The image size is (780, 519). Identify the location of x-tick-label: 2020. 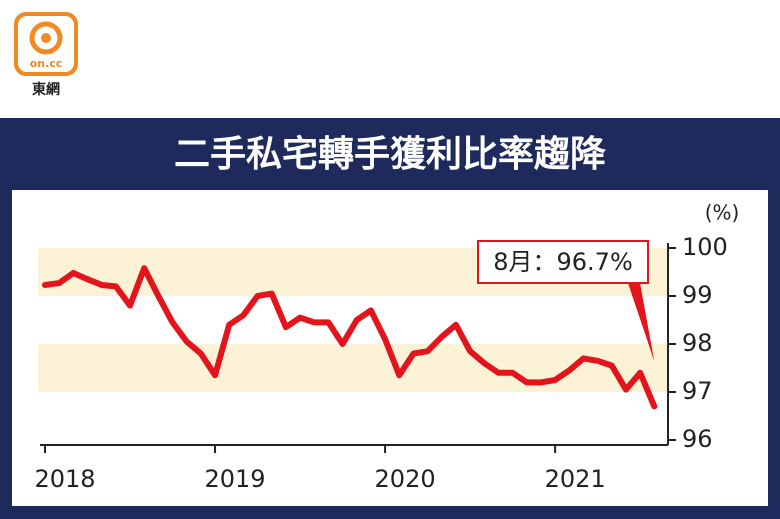
(405, 479).